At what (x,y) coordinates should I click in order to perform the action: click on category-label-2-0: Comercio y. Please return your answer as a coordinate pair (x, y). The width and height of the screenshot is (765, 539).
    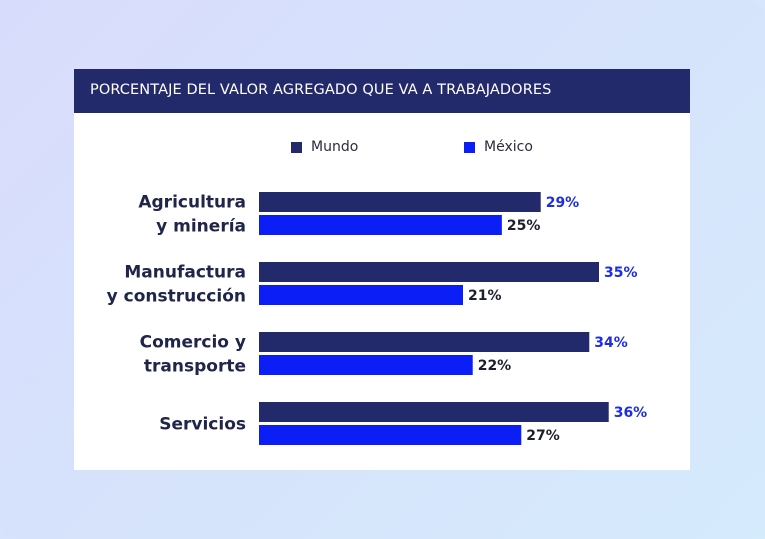
    Looking at the image, I should click on (193, 343).